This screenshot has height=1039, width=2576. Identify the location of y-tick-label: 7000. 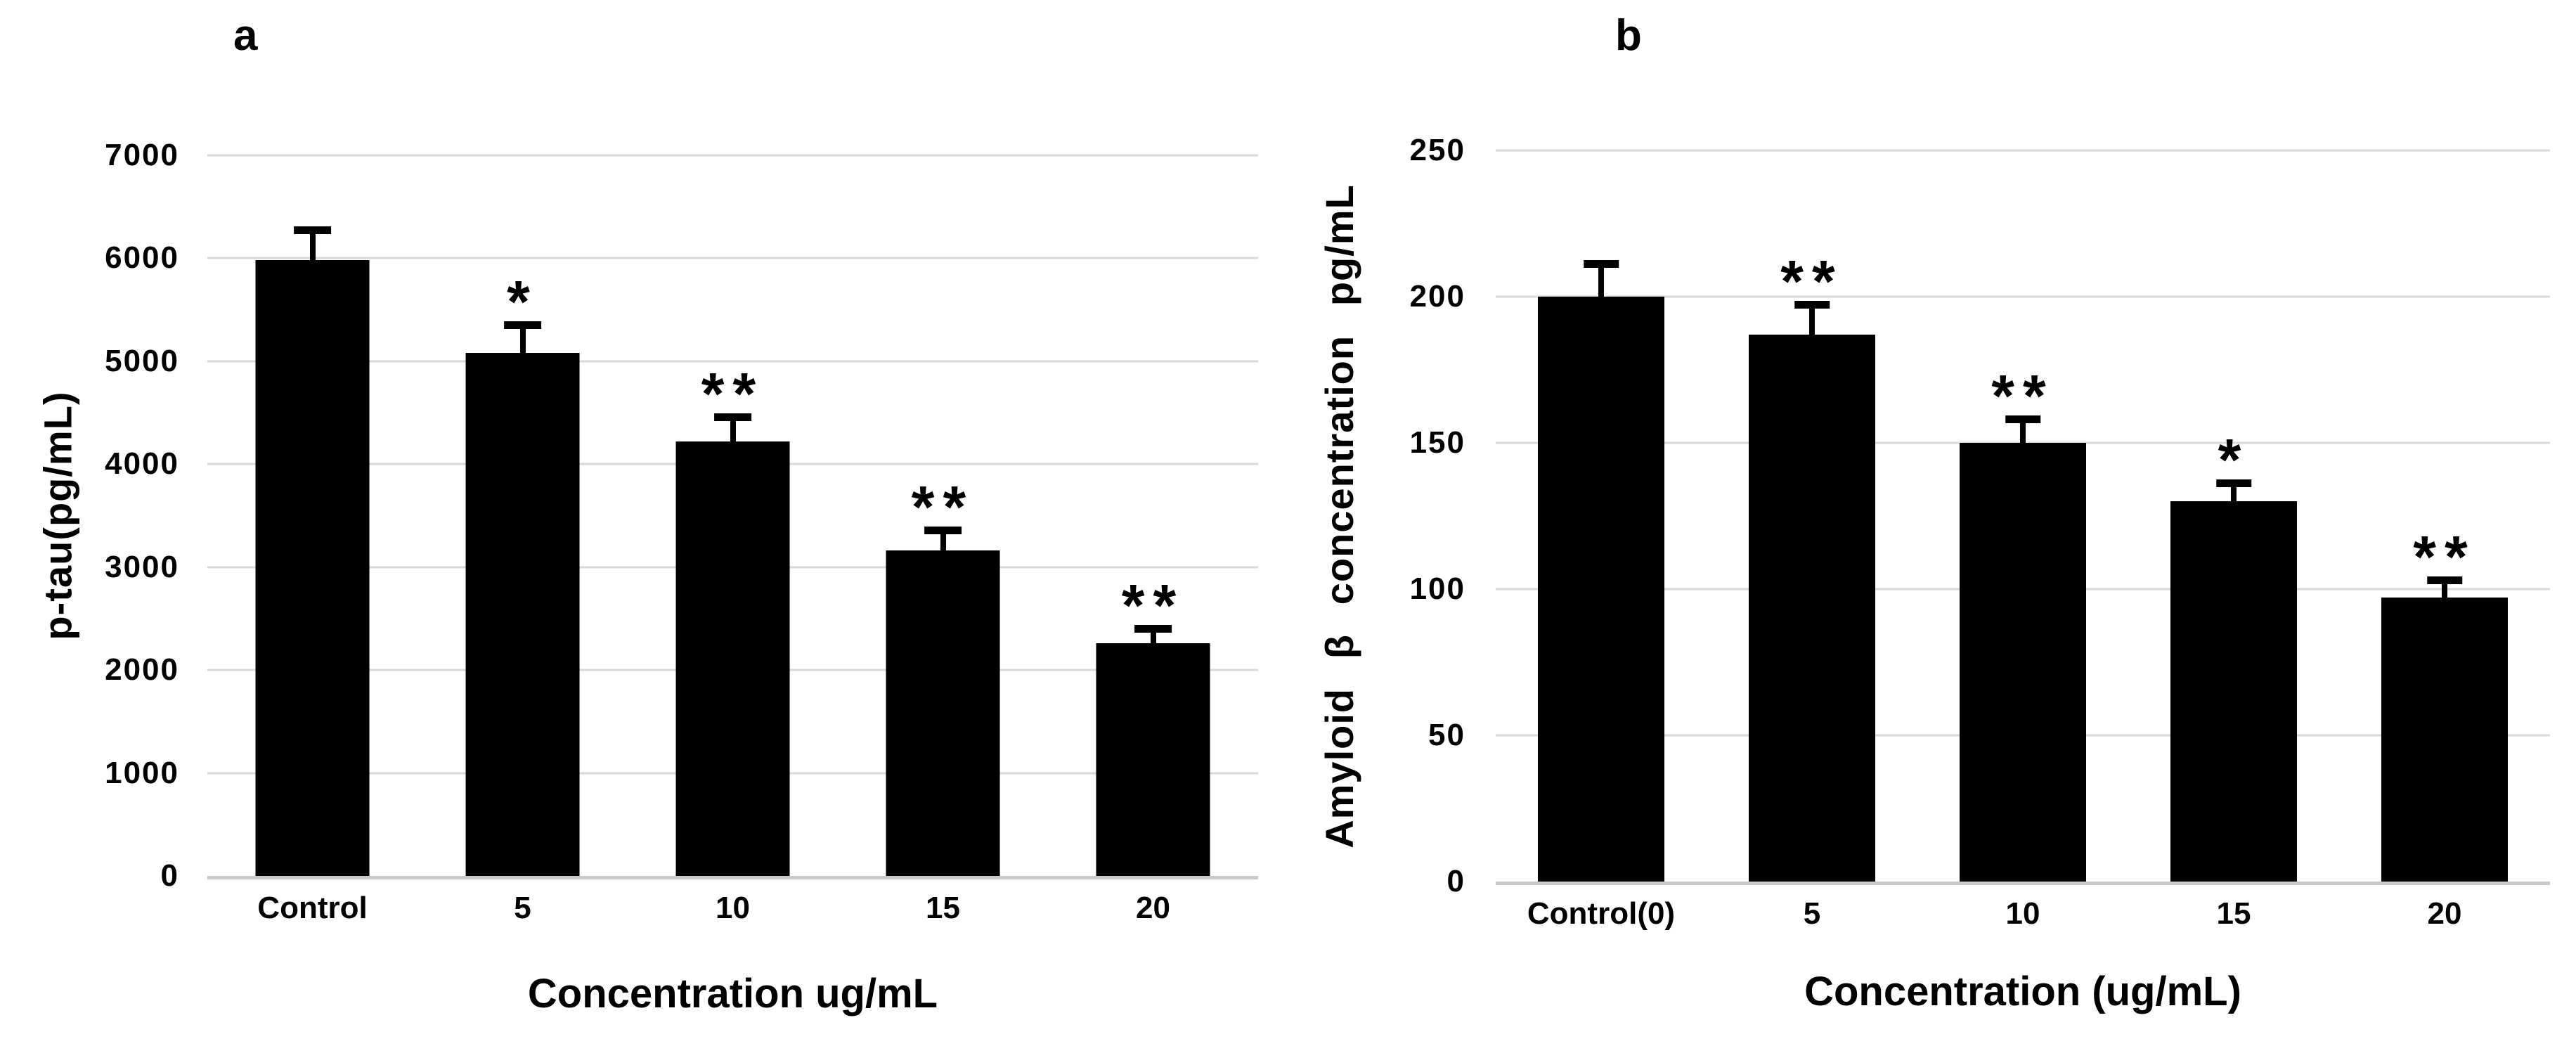
(142, 155).